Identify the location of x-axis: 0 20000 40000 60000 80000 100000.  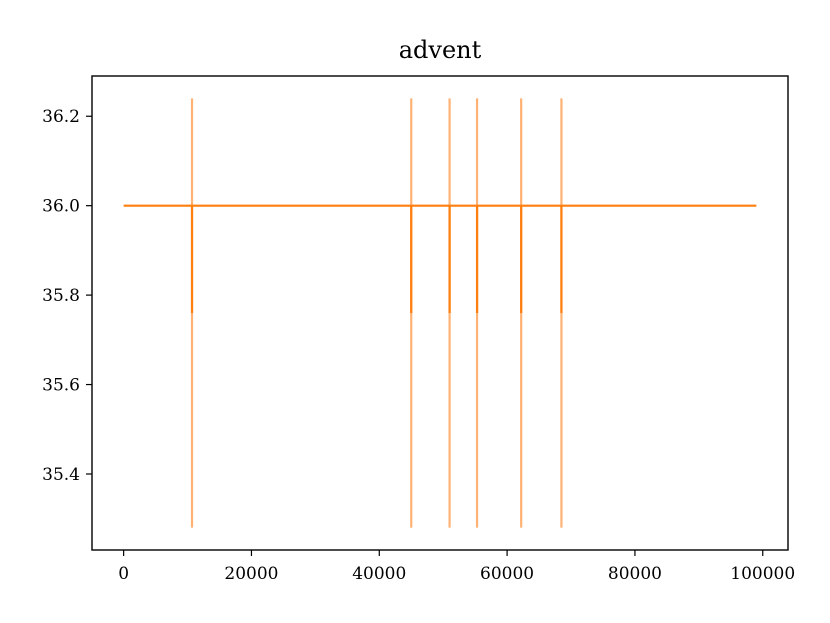
(456, 567).